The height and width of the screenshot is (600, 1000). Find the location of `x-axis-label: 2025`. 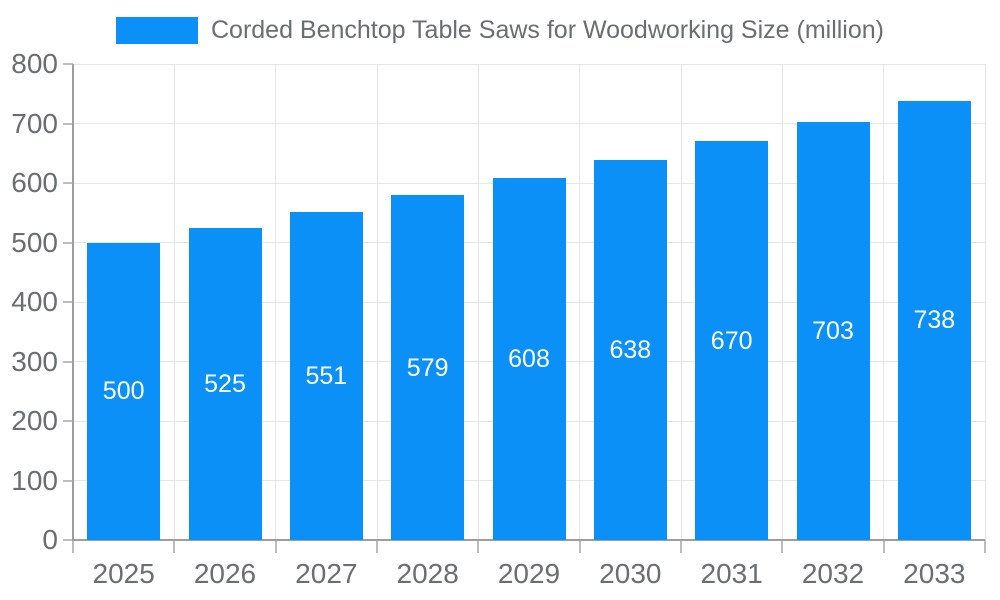

x-axis-label: 2025 is located at coordinates (123, 573).